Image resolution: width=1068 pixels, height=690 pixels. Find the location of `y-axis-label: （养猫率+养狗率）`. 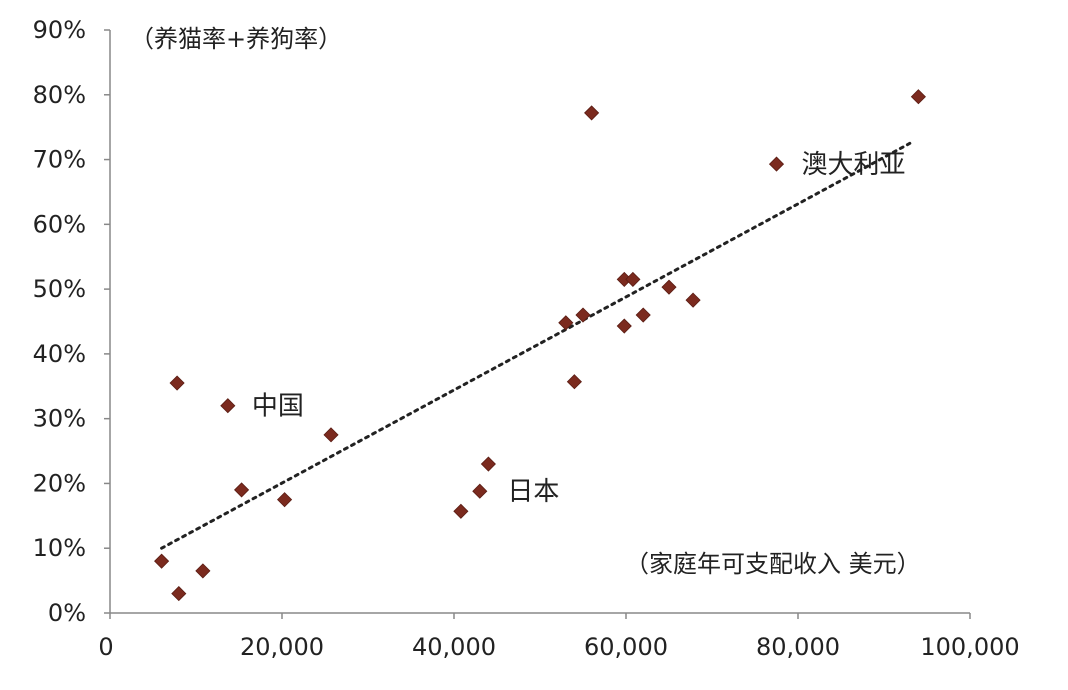

y-axis-label: （养猫率+养狗率） is located at coordinates (236, 39).